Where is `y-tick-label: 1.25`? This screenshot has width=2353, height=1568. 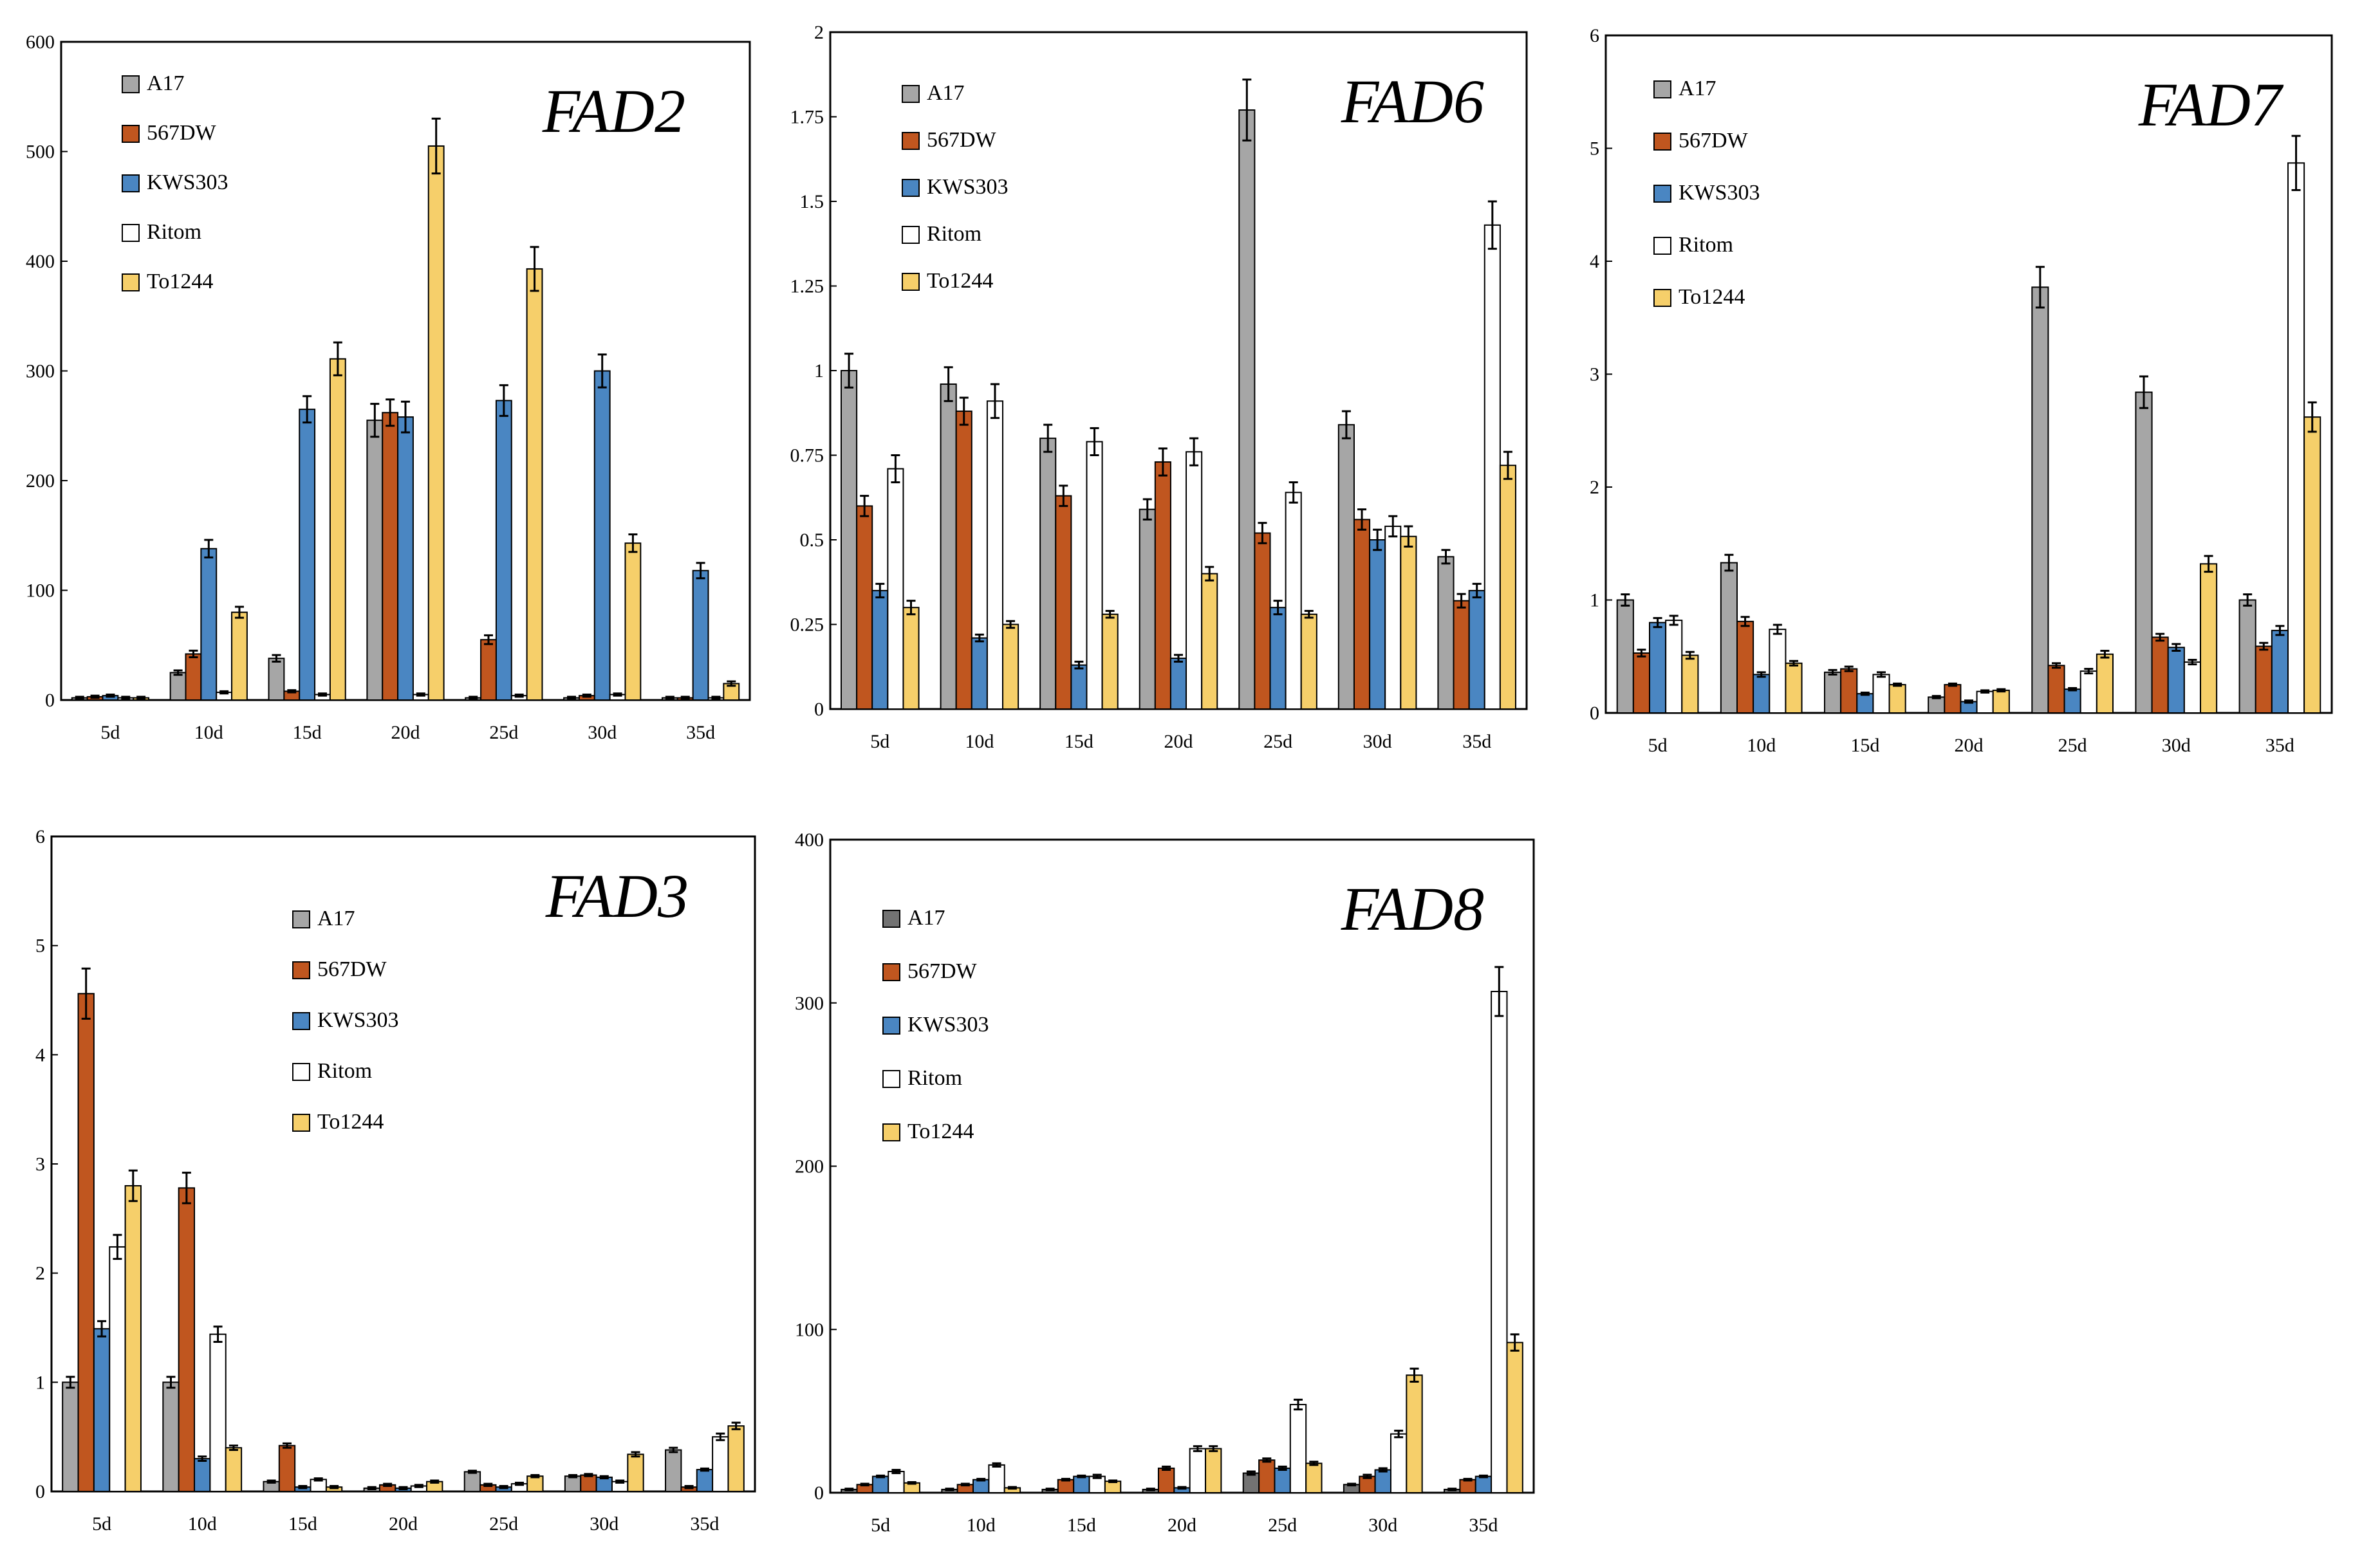
y-tick-label: 1.25 is located at coordinates (807, 287).